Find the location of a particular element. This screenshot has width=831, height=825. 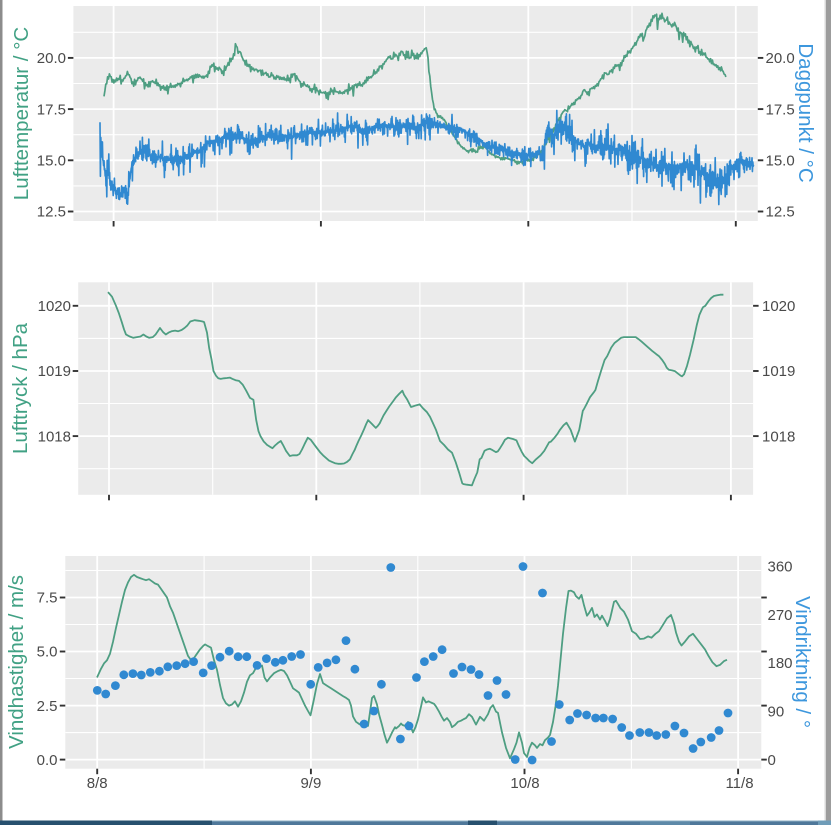

svg-text: 360 is located at coordinates (780, 566).